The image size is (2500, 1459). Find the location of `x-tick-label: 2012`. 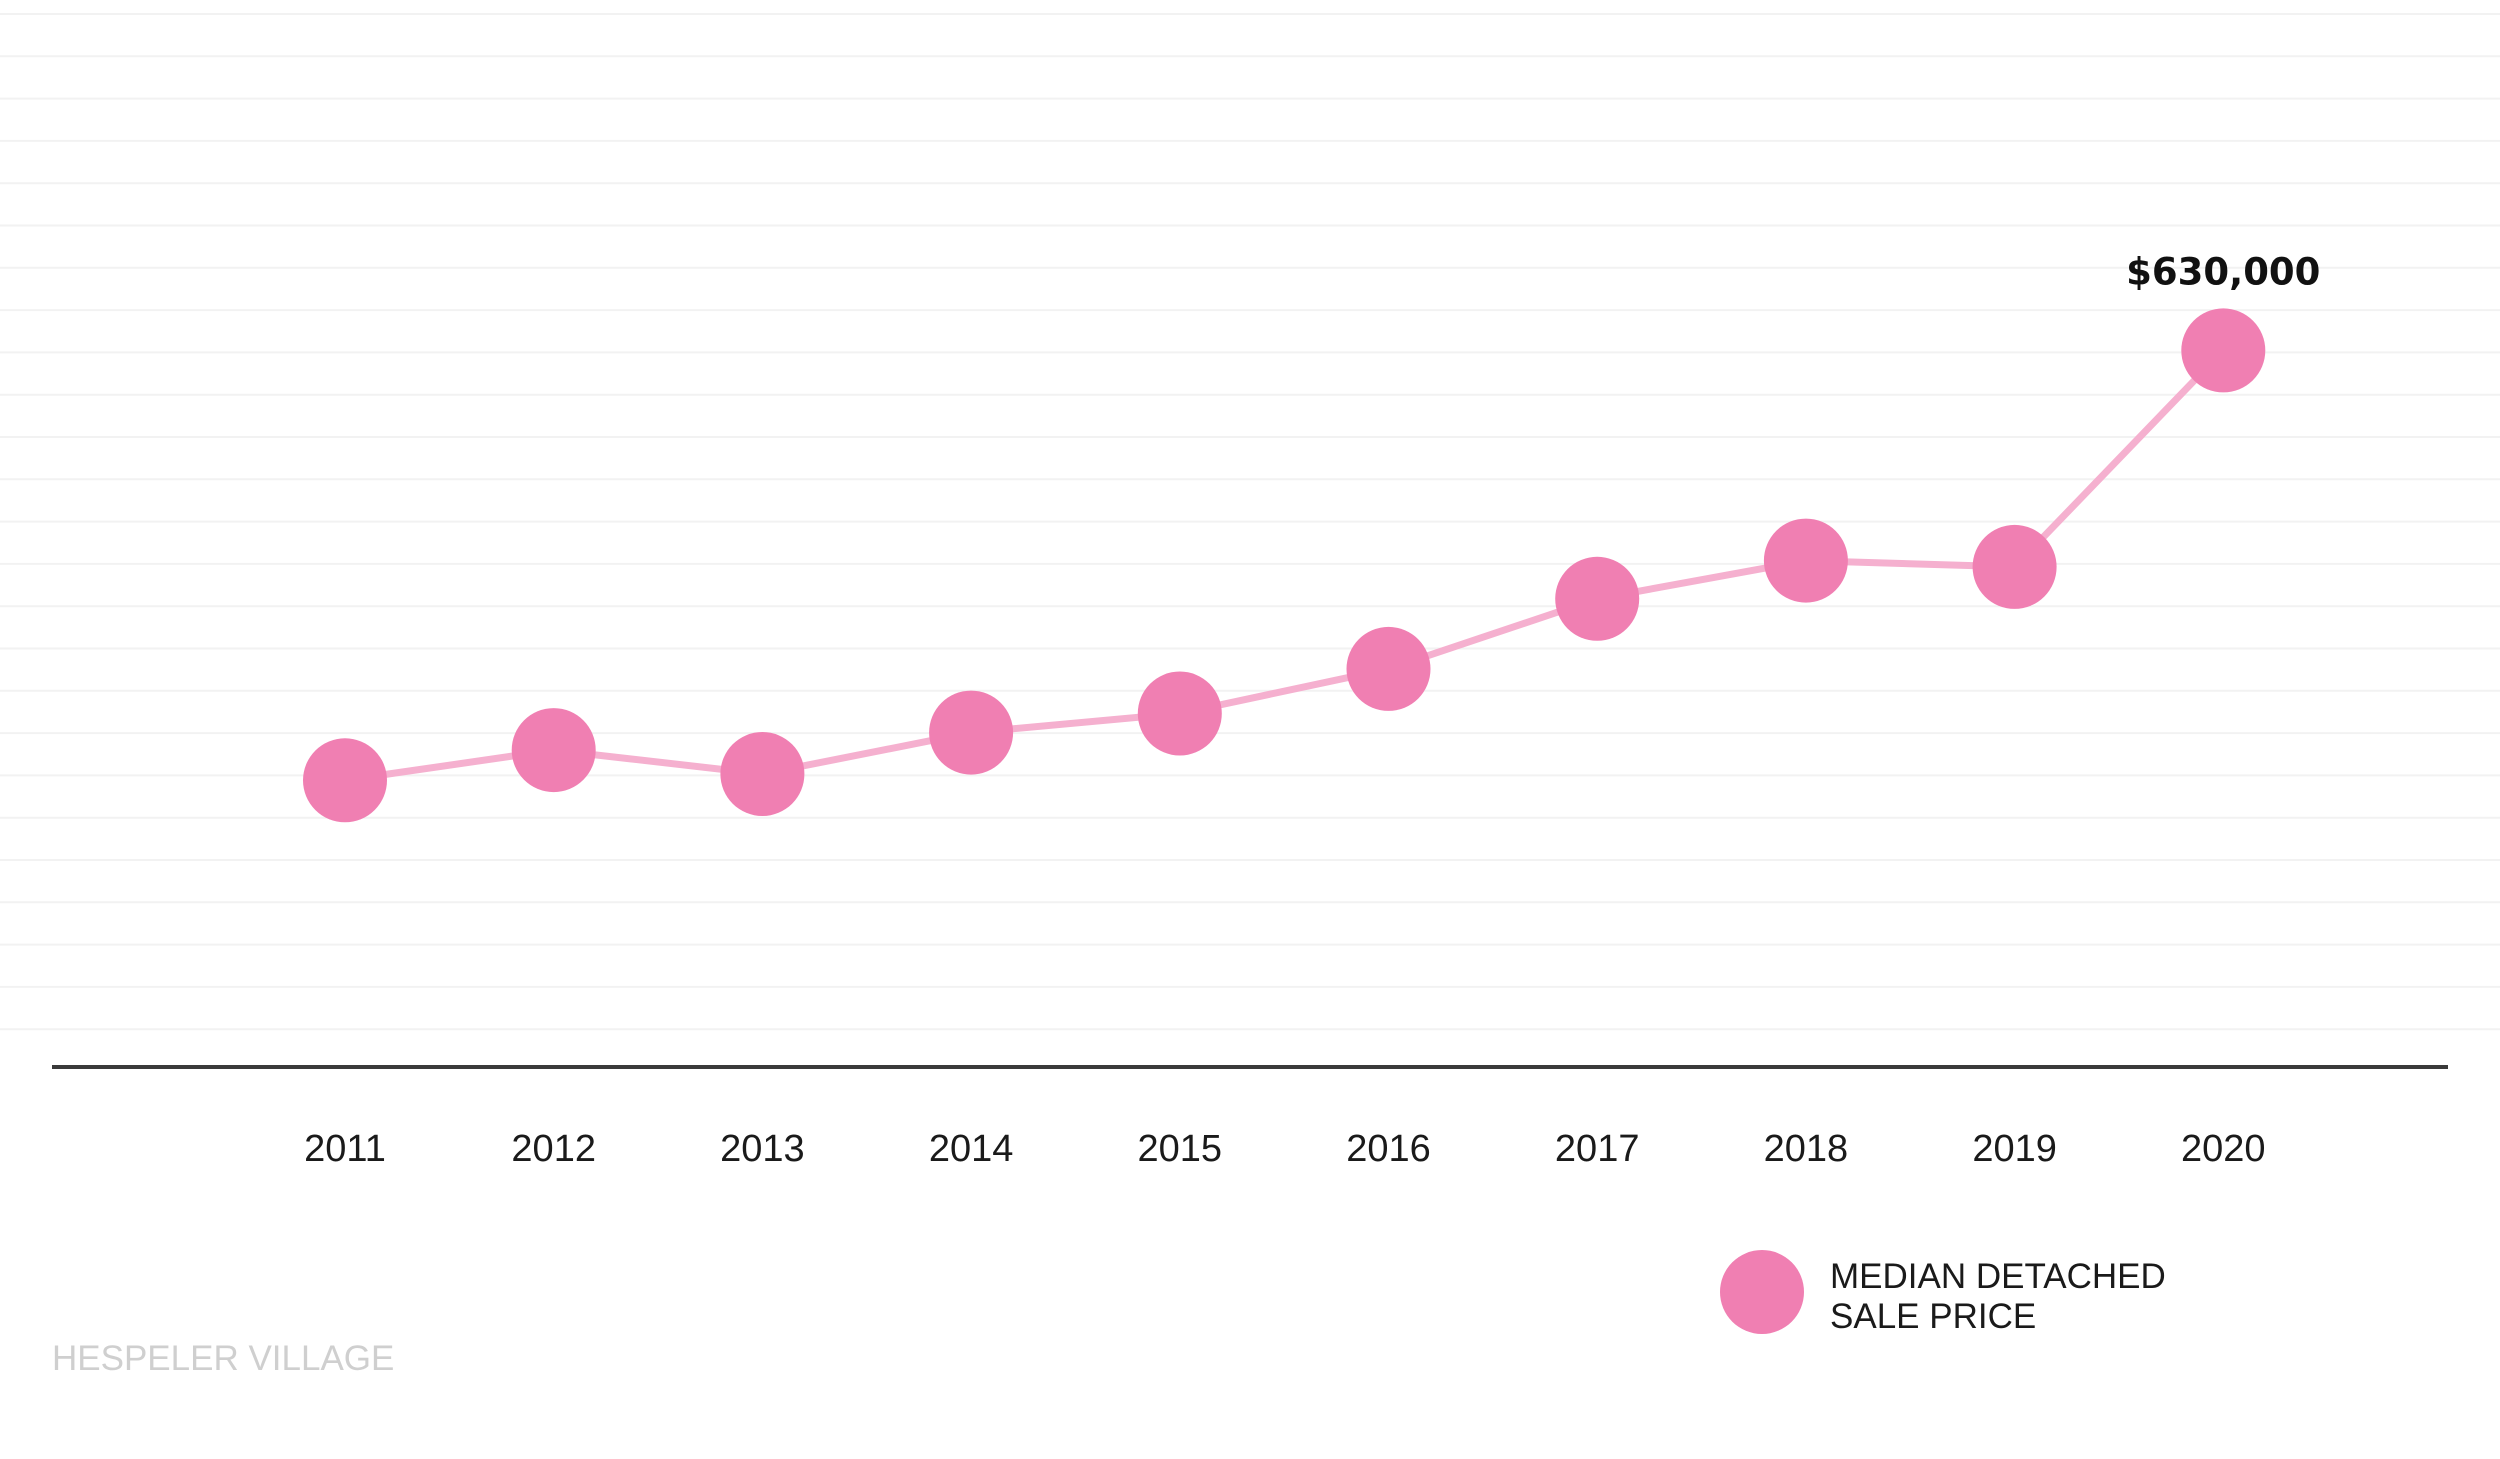

x-tick-label: 2012 is located at coordinates (553, 1149).